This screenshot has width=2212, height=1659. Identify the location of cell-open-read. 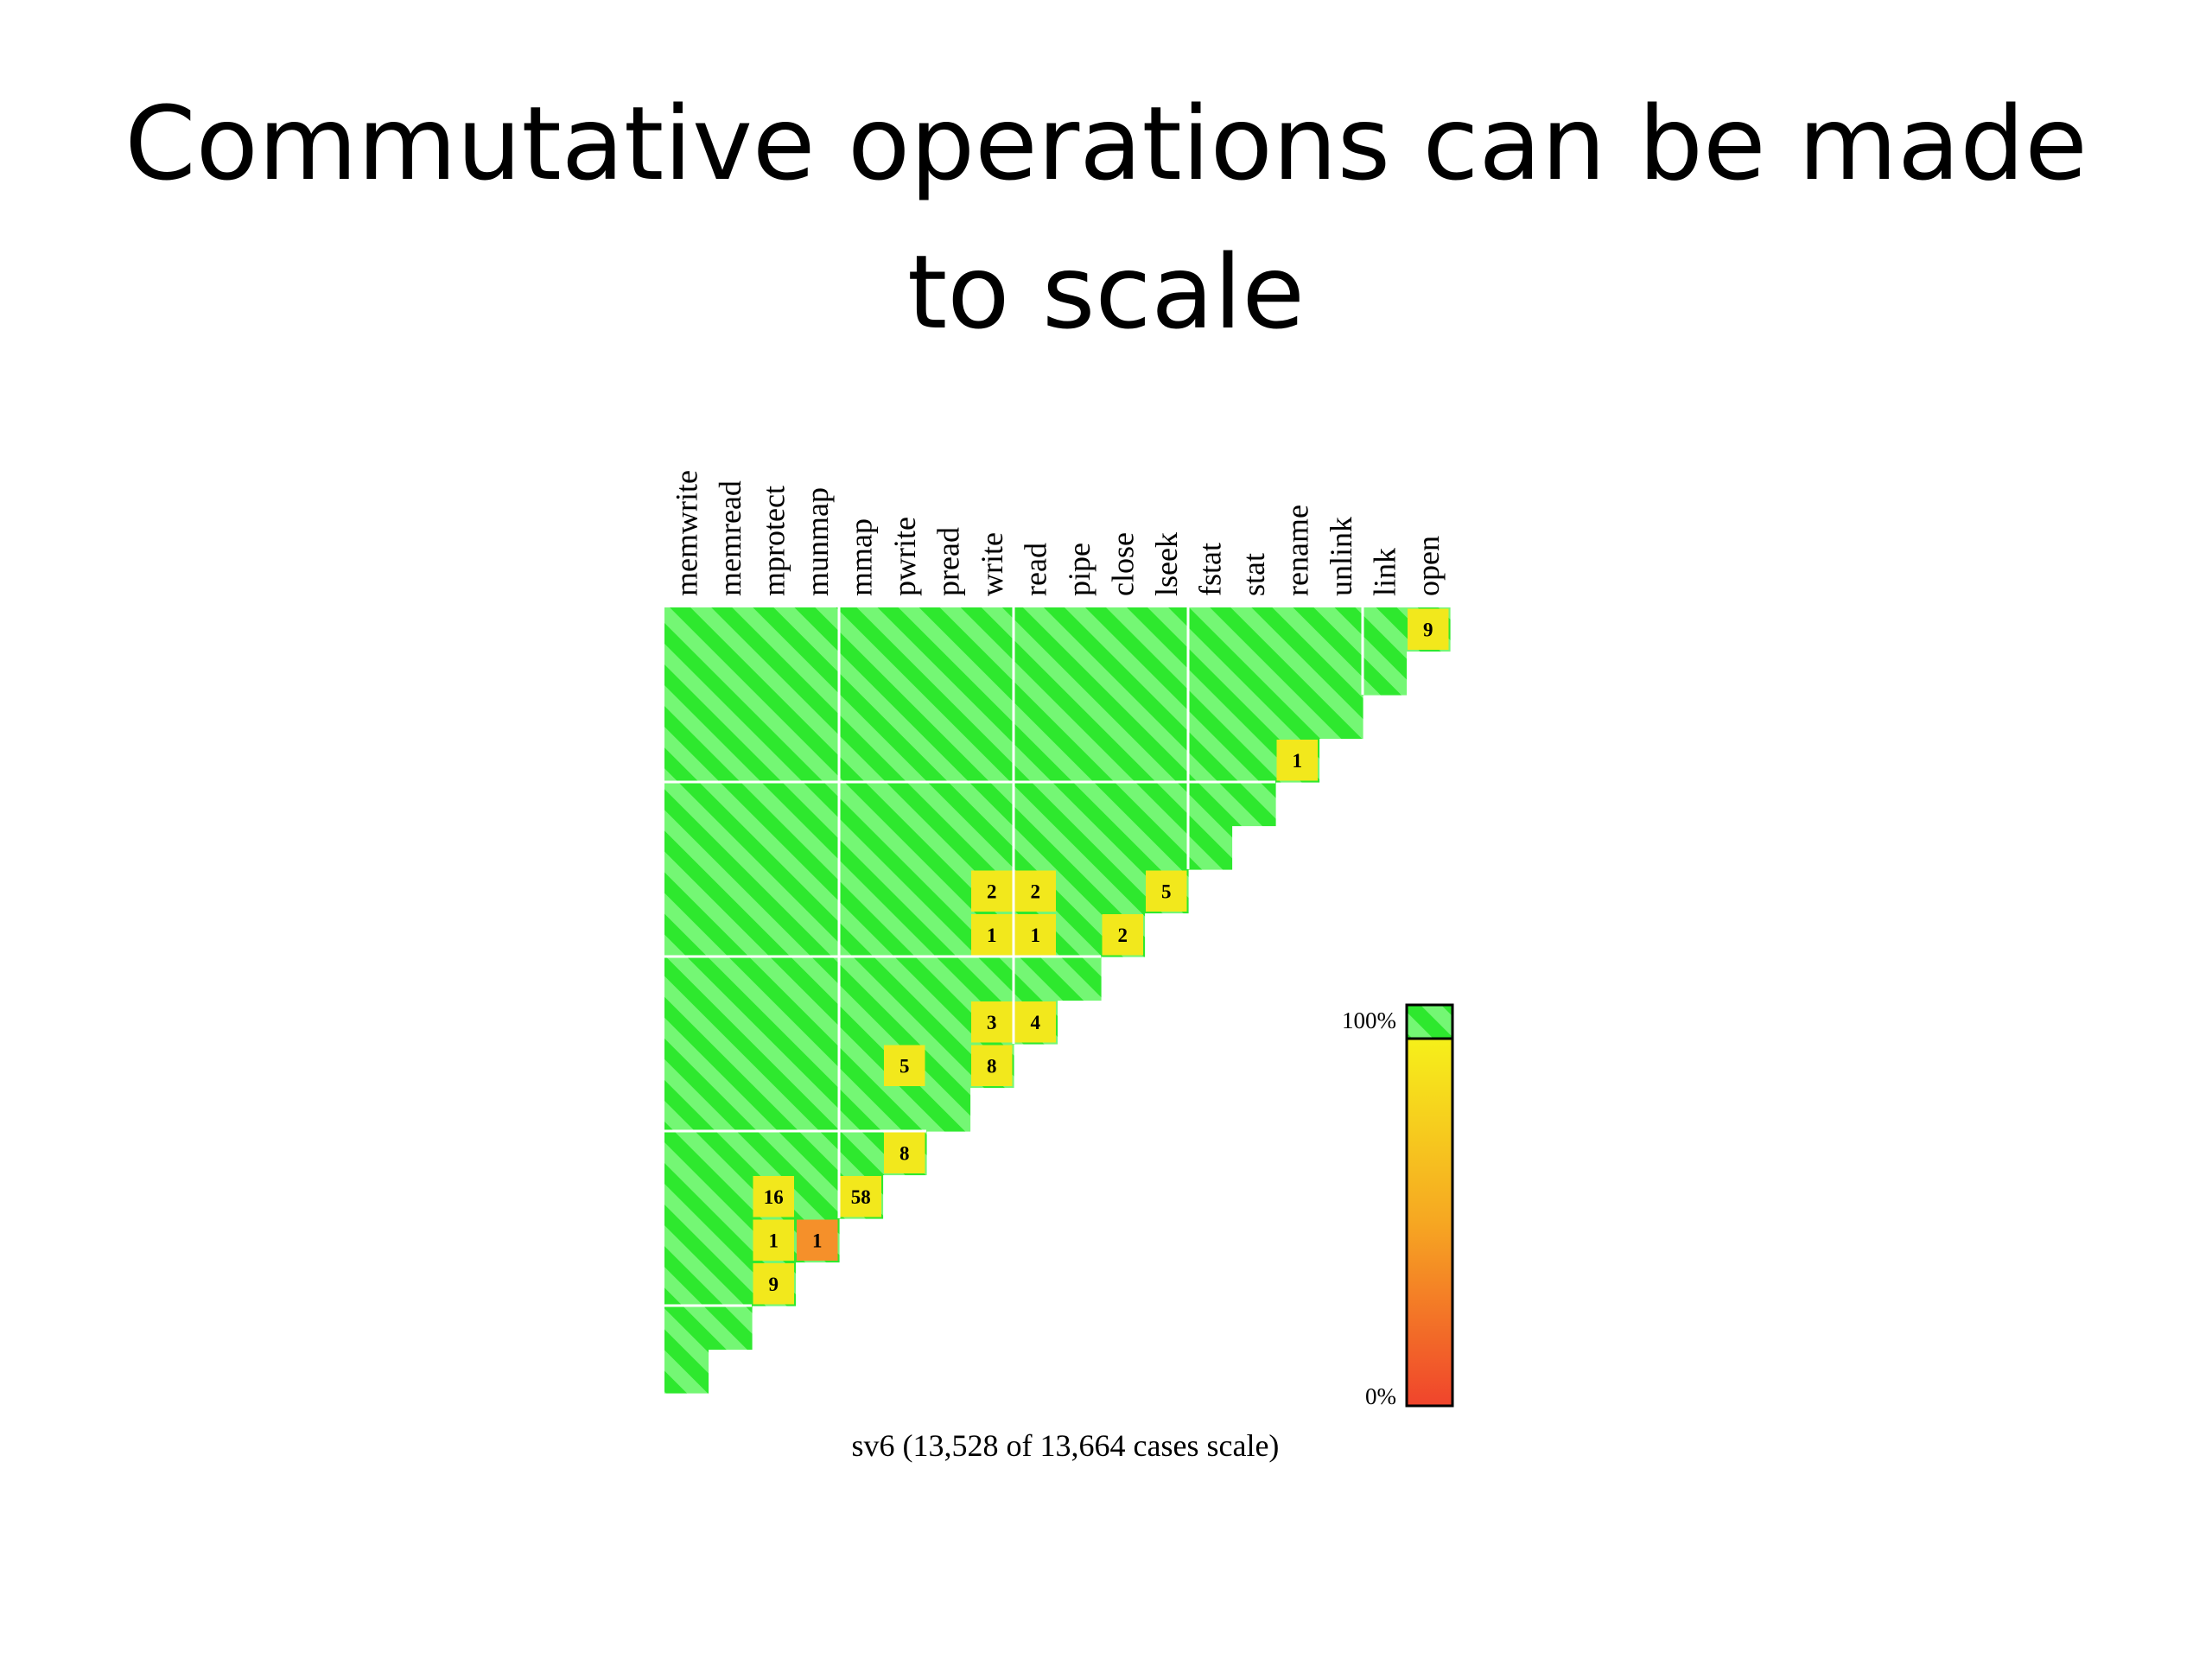
(1036, 629).